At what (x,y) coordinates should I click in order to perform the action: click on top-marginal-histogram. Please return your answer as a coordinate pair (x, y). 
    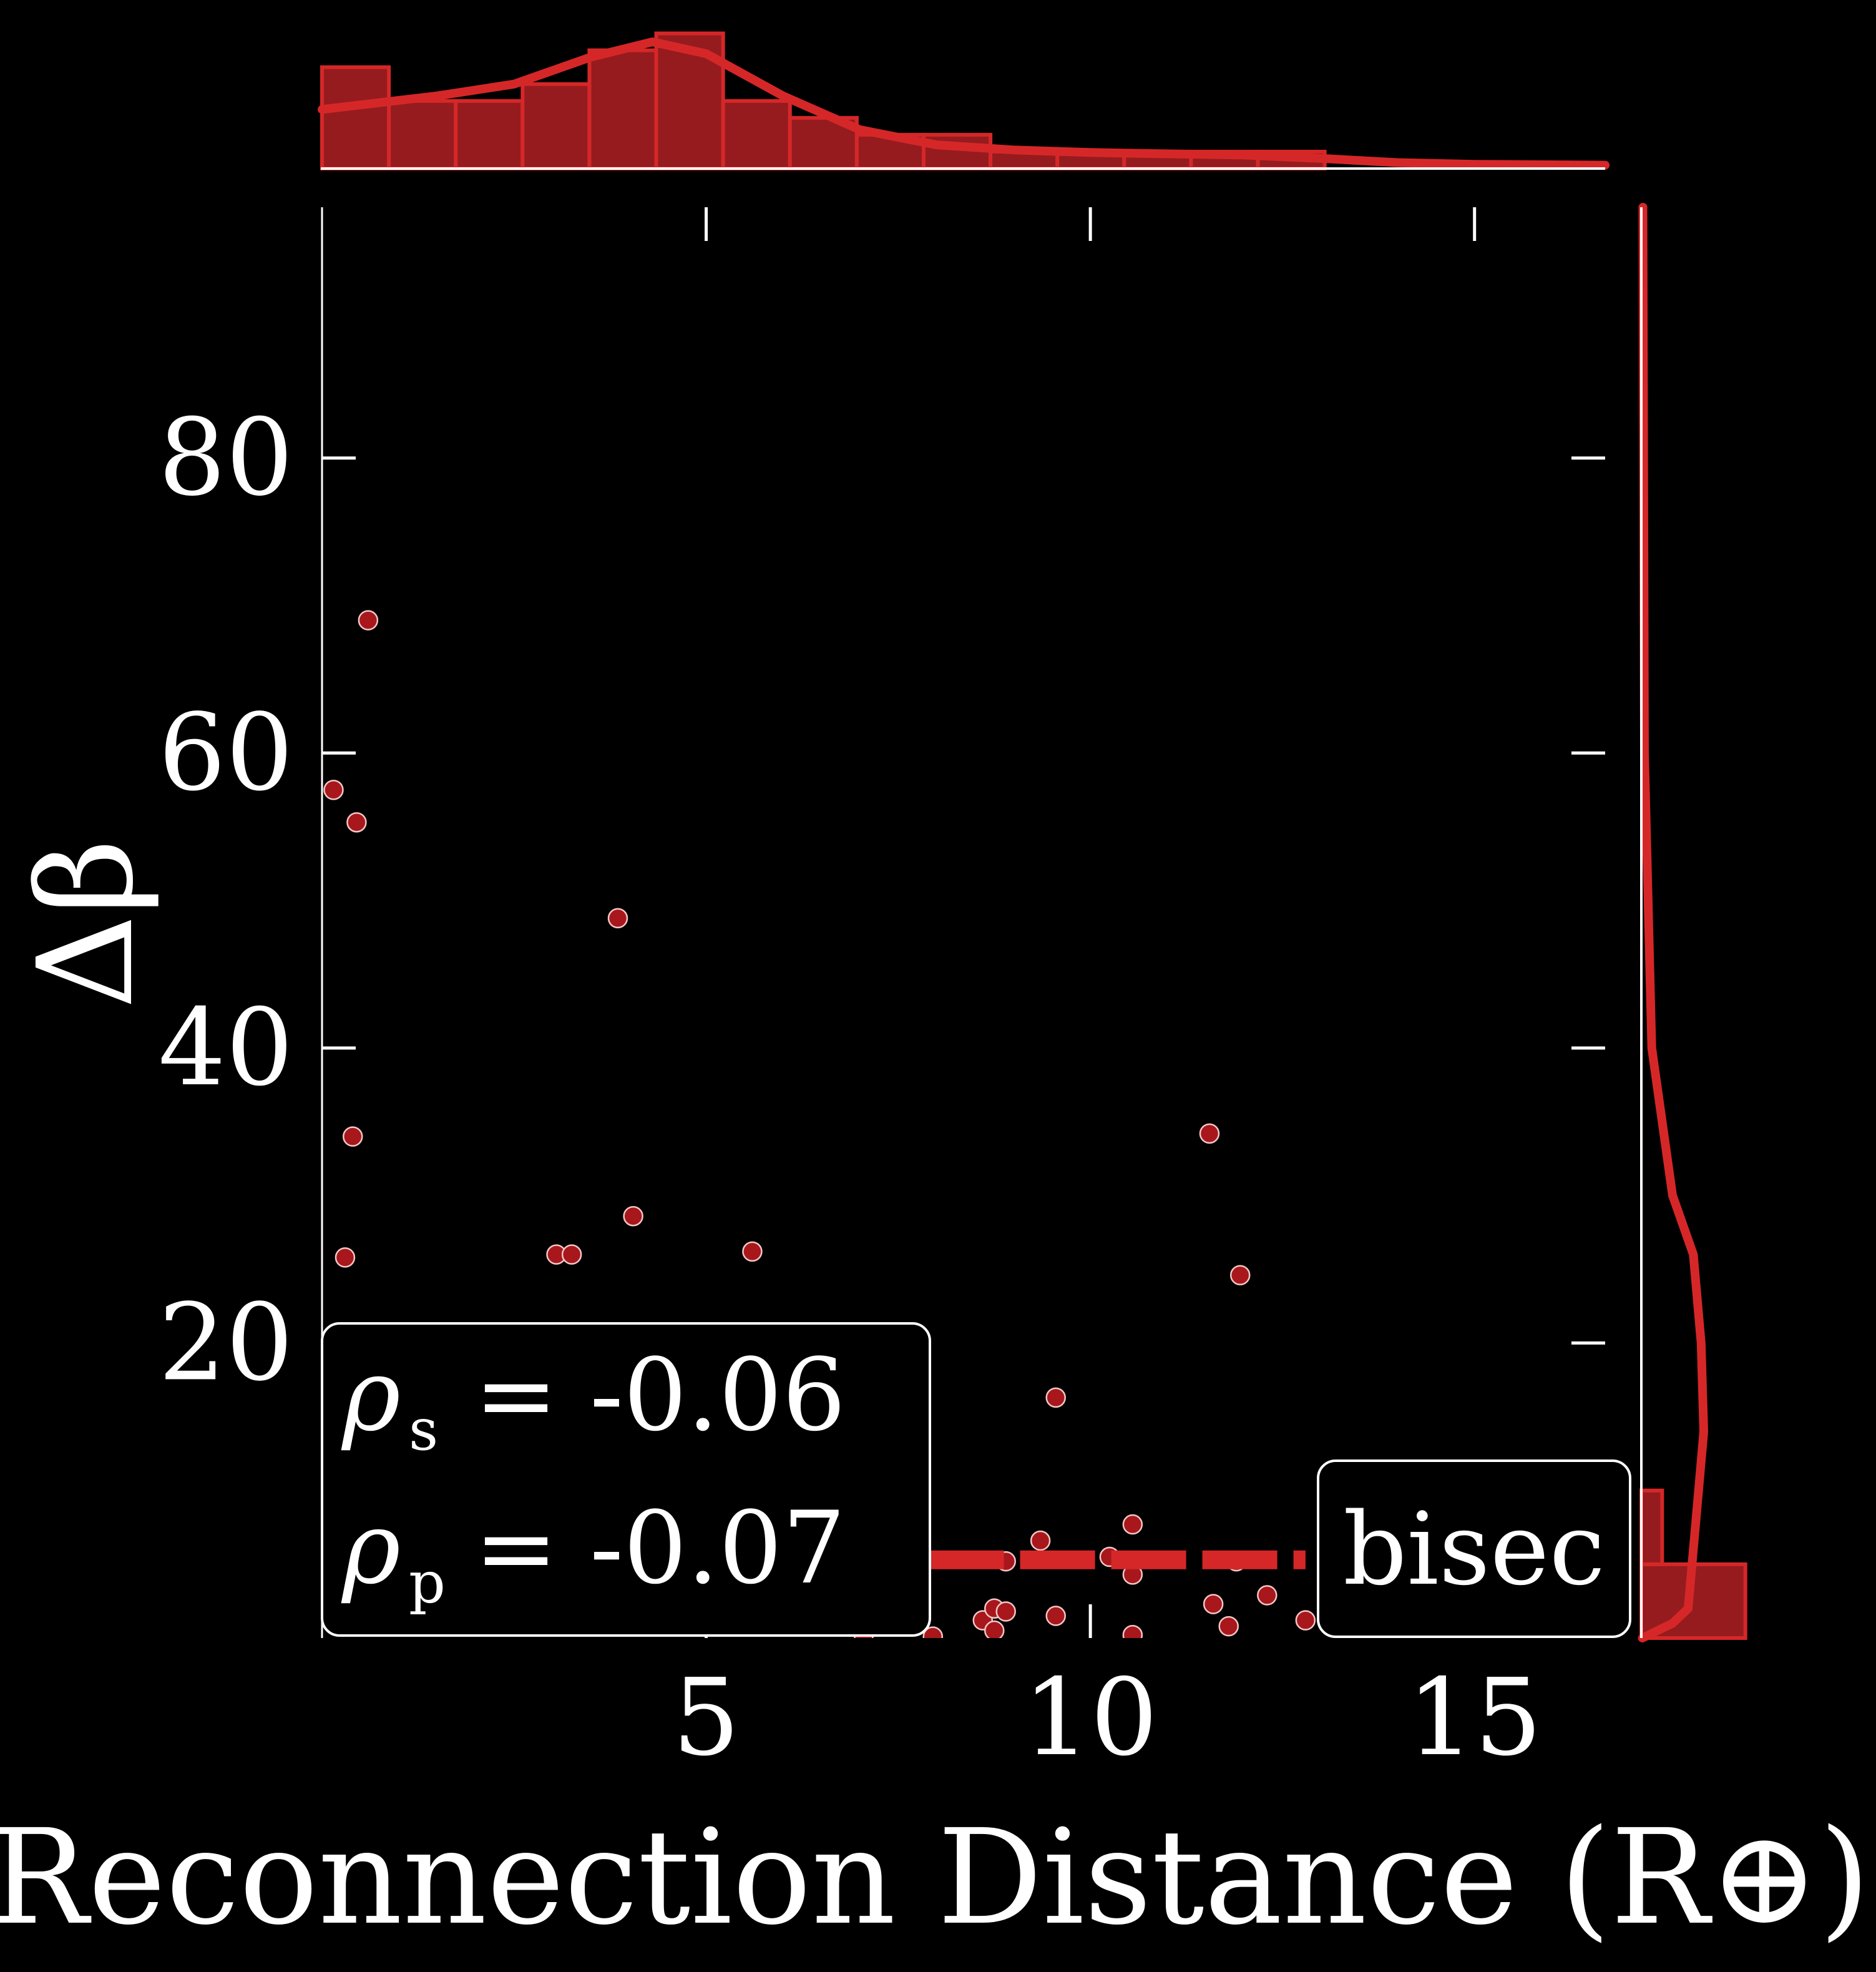
    Looking at the image, I should click on (964, 101).